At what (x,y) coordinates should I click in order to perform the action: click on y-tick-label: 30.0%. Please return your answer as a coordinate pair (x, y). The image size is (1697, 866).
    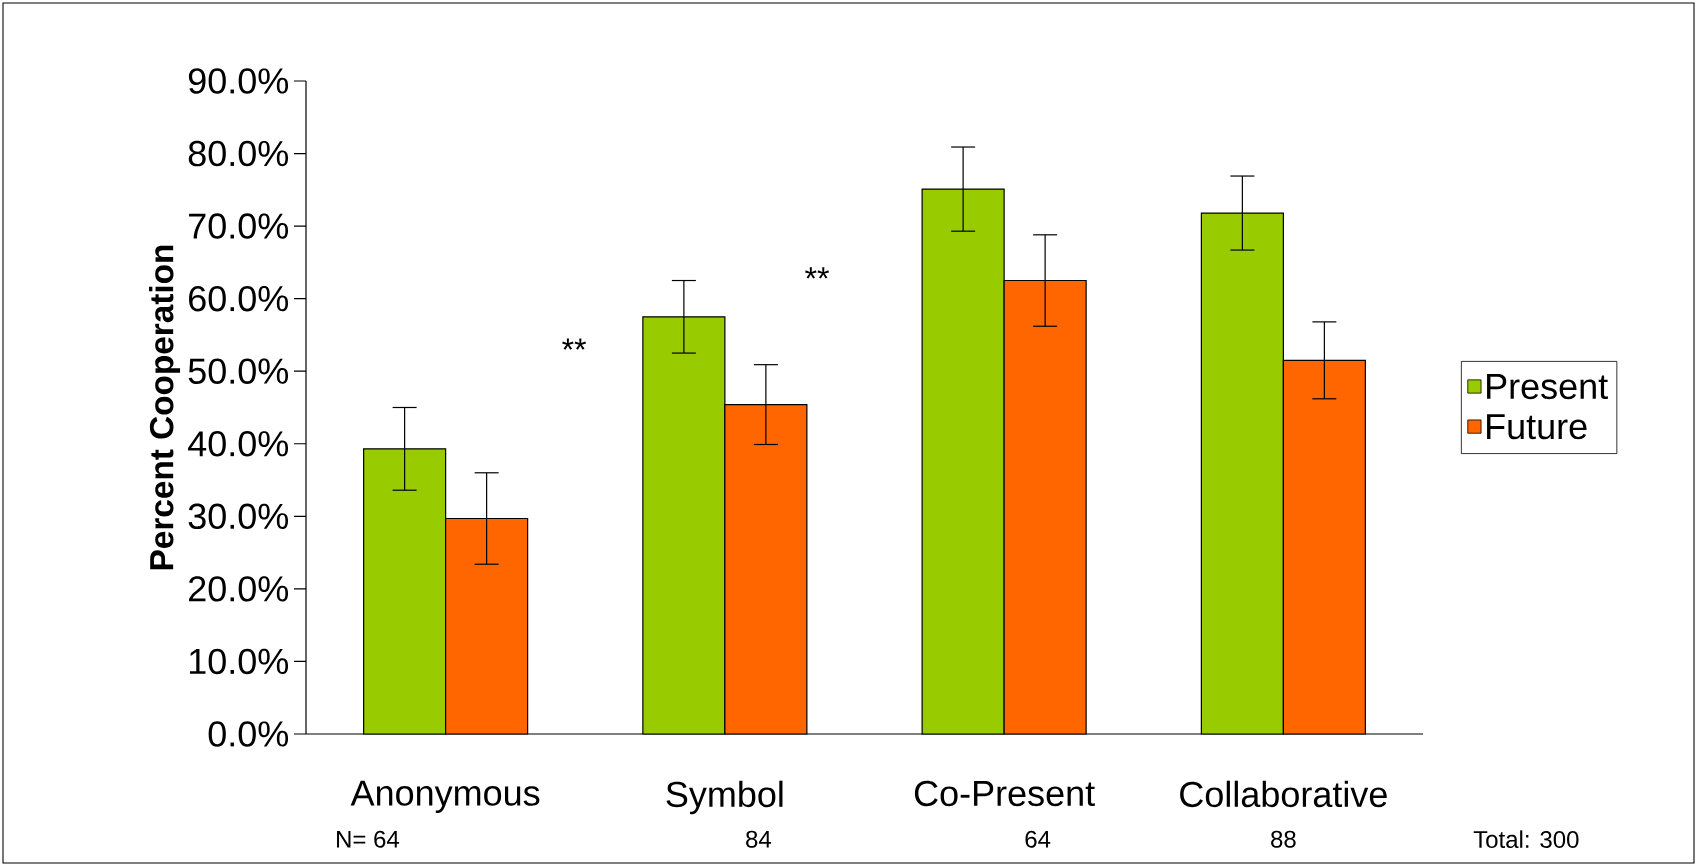
    Looking at the image, I should click on (238, 516).